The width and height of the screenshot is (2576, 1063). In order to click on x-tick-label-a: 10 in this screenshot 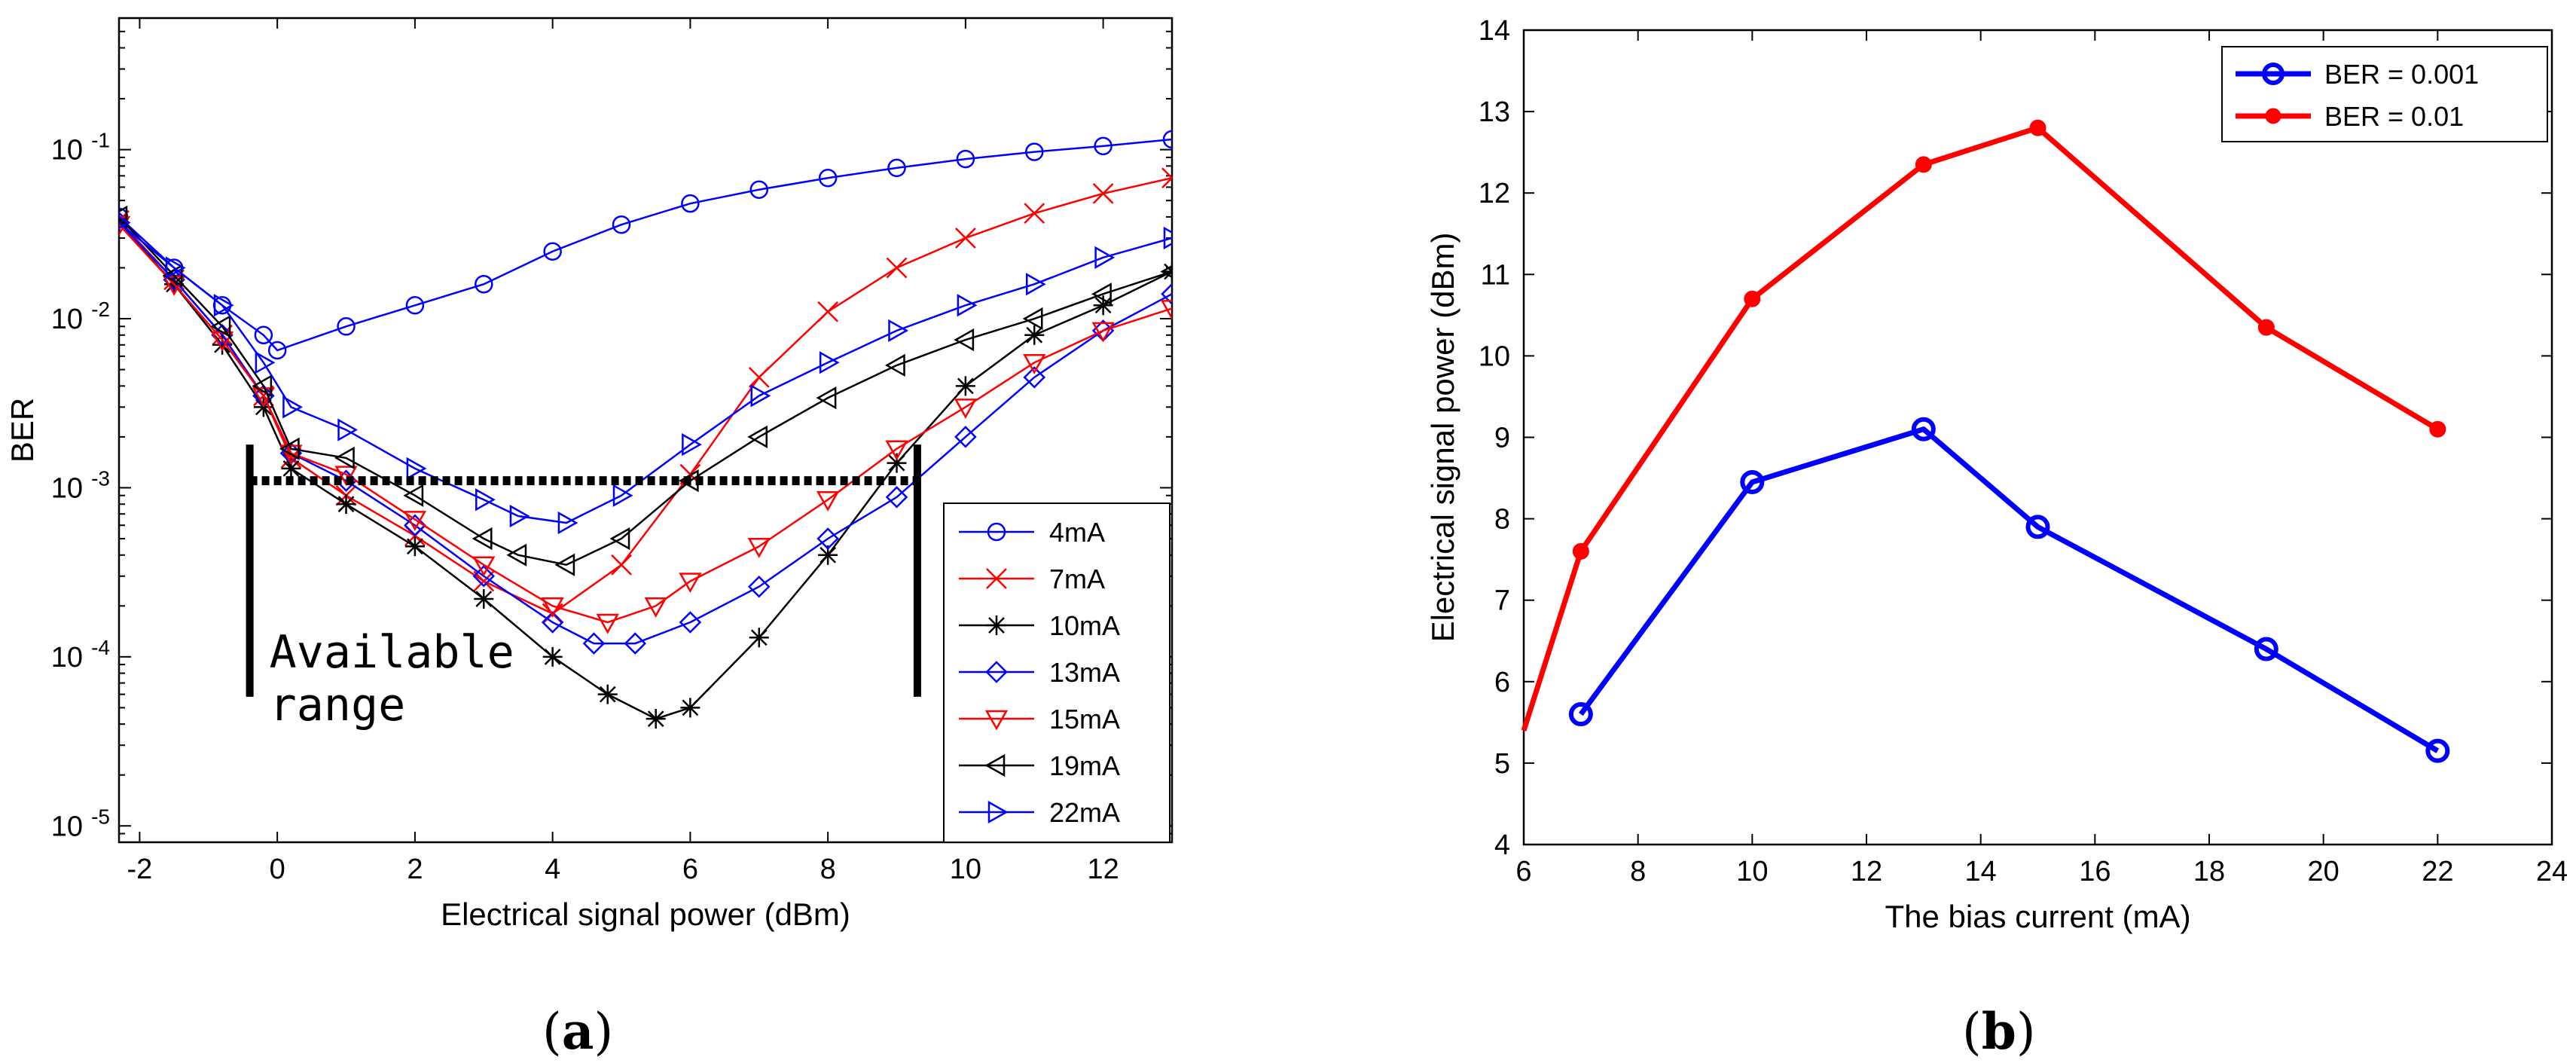, I will do `click(966, 870)`.